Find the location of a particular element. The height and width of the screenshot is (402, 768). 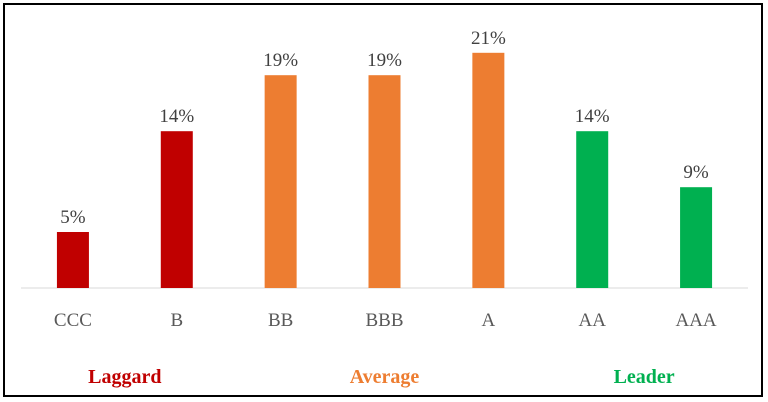

data-label-bb: 19% is located at coordinates (280, 60).